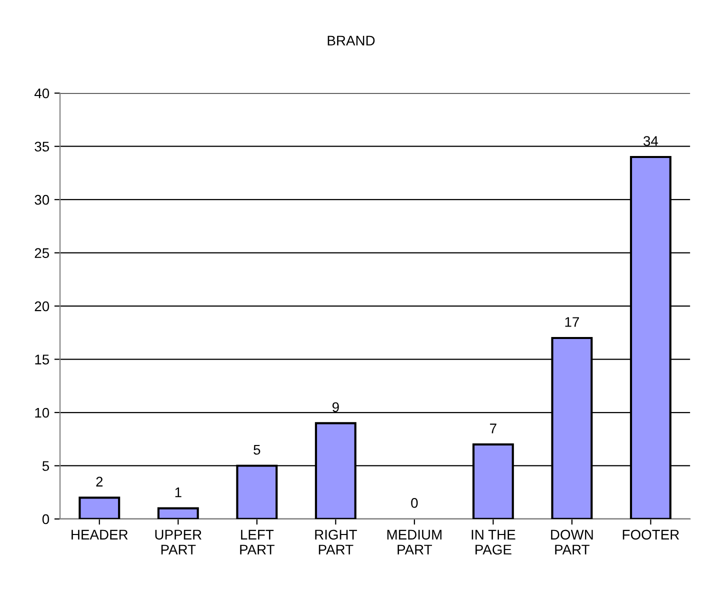  I want to click on data-label: 34, so click(650, 141).